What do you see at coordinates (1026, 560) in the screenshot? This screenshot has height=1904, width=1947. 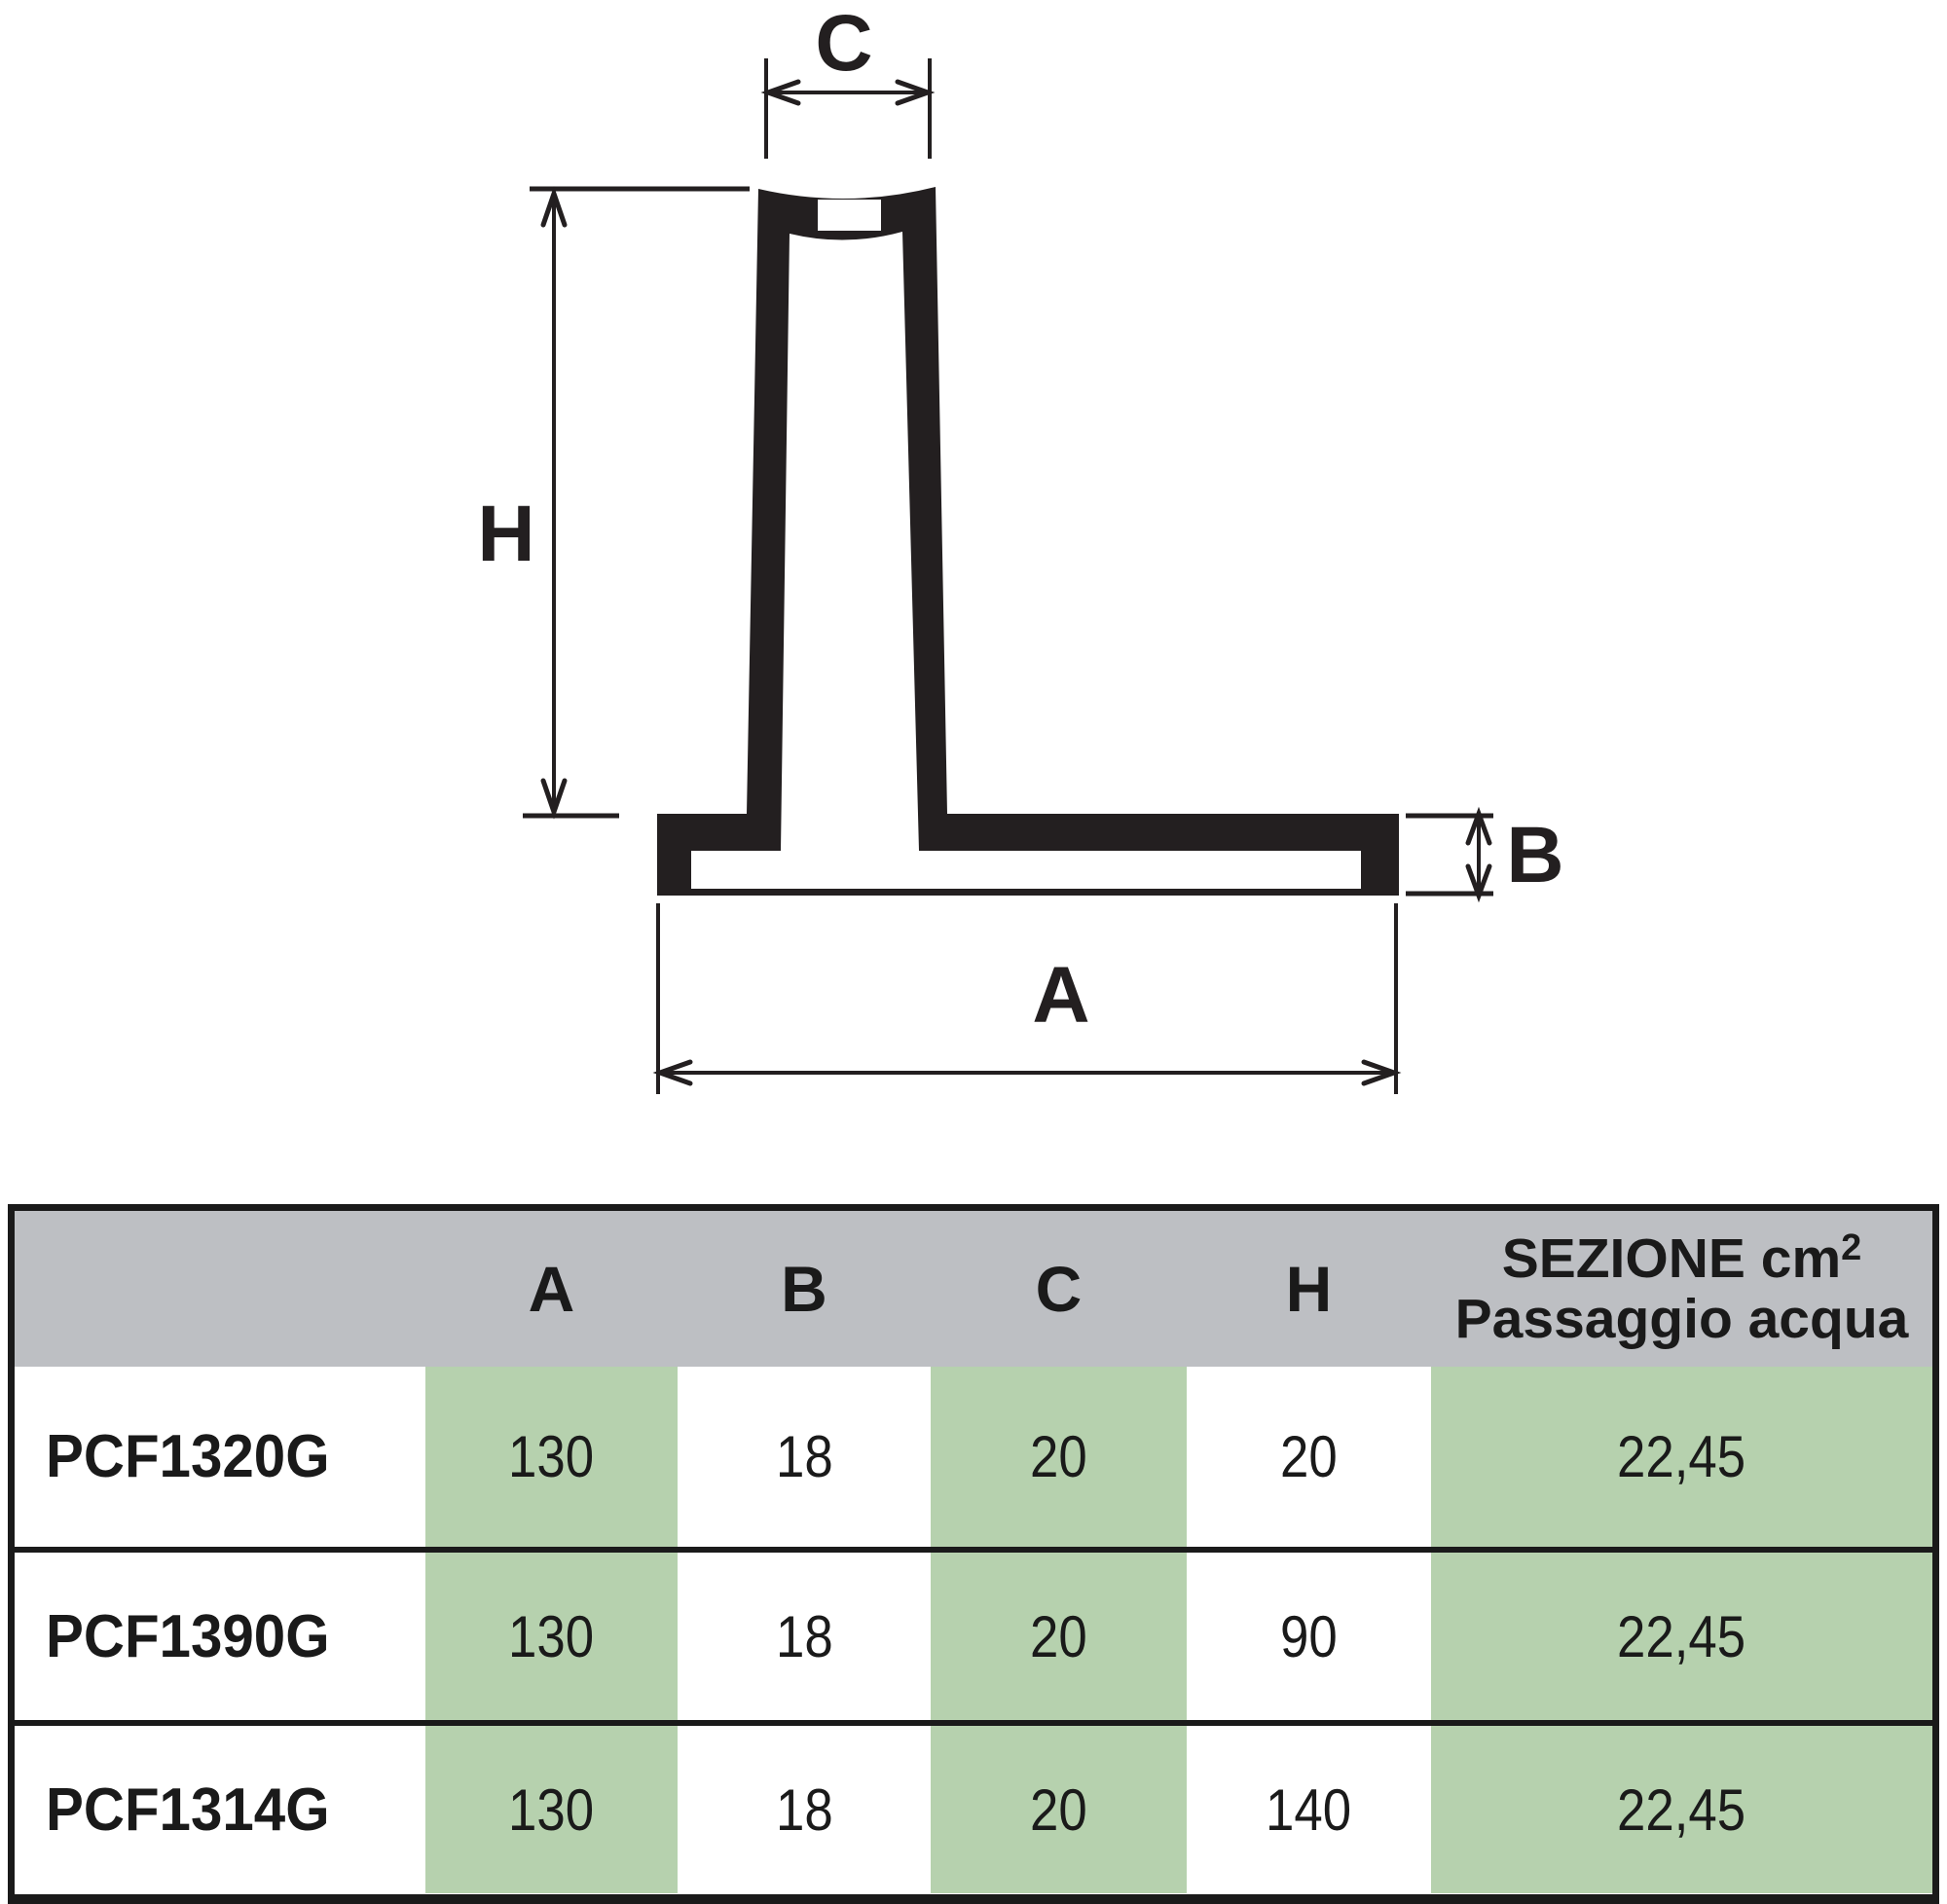 I see `profile-cavity` at bounding box center [1026, 560].